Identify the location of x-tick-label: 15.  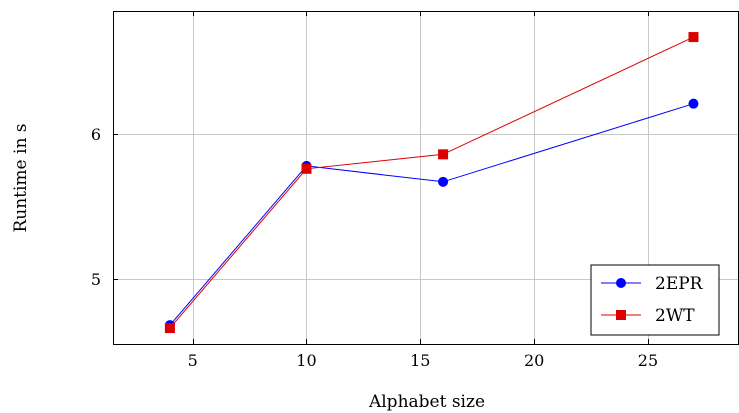
(420, 360).